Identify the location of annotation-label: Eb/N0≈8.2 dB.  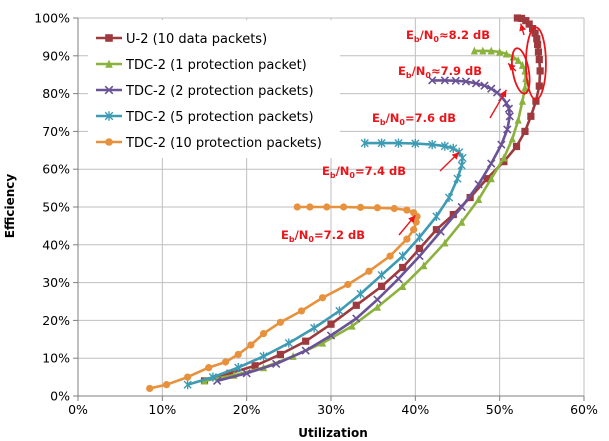
(448, 36).